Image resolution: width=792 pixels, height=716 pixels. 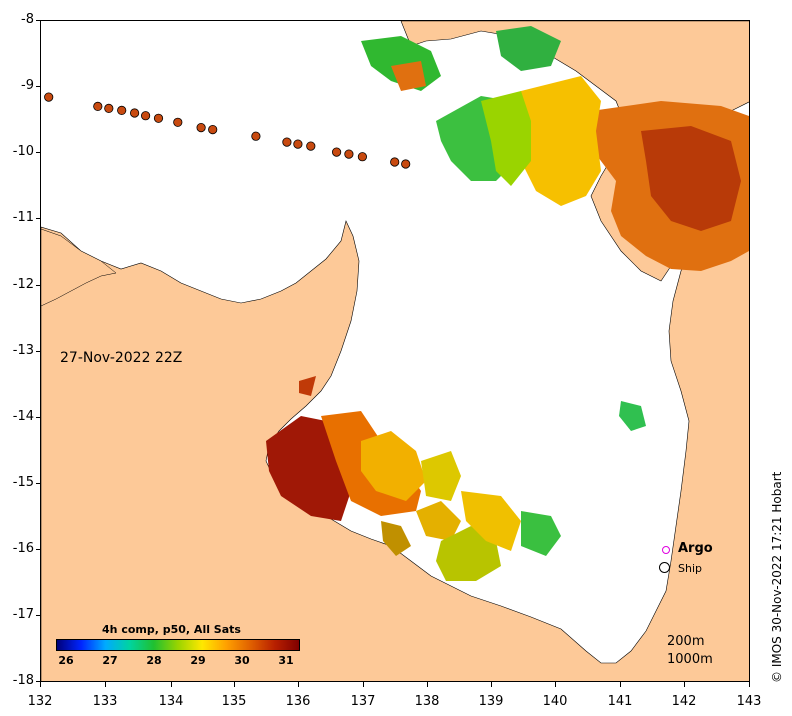 I want to click on depth-label-1000: 1000m, so click(x=690, y=659).